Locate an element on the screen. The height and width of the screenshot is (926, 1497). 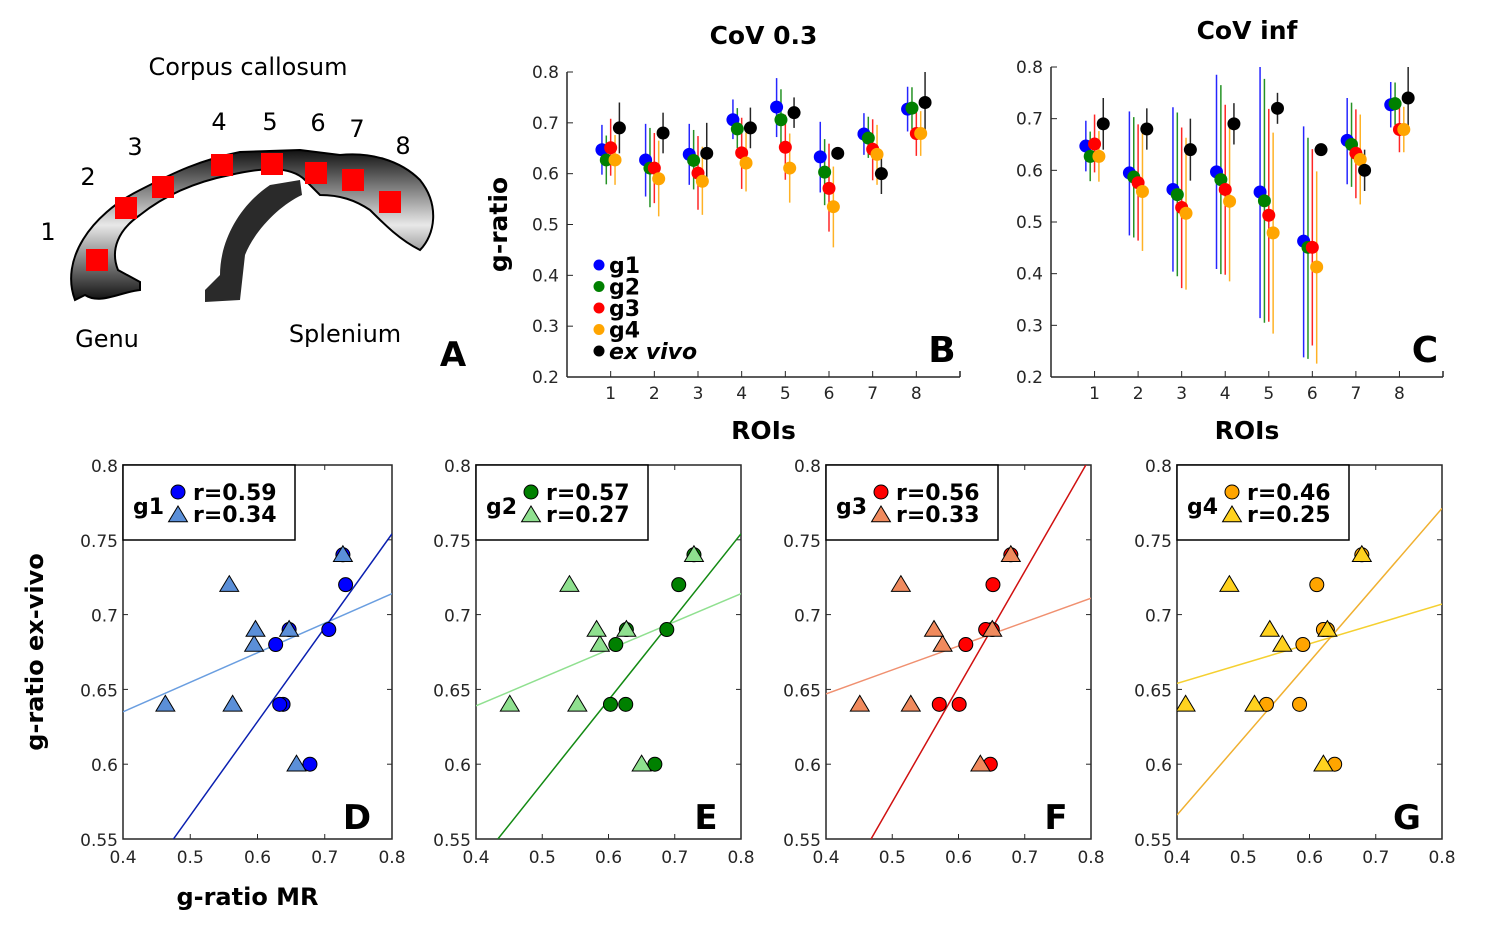
roi-label-3: 3 is located at coordinates (134, 147).